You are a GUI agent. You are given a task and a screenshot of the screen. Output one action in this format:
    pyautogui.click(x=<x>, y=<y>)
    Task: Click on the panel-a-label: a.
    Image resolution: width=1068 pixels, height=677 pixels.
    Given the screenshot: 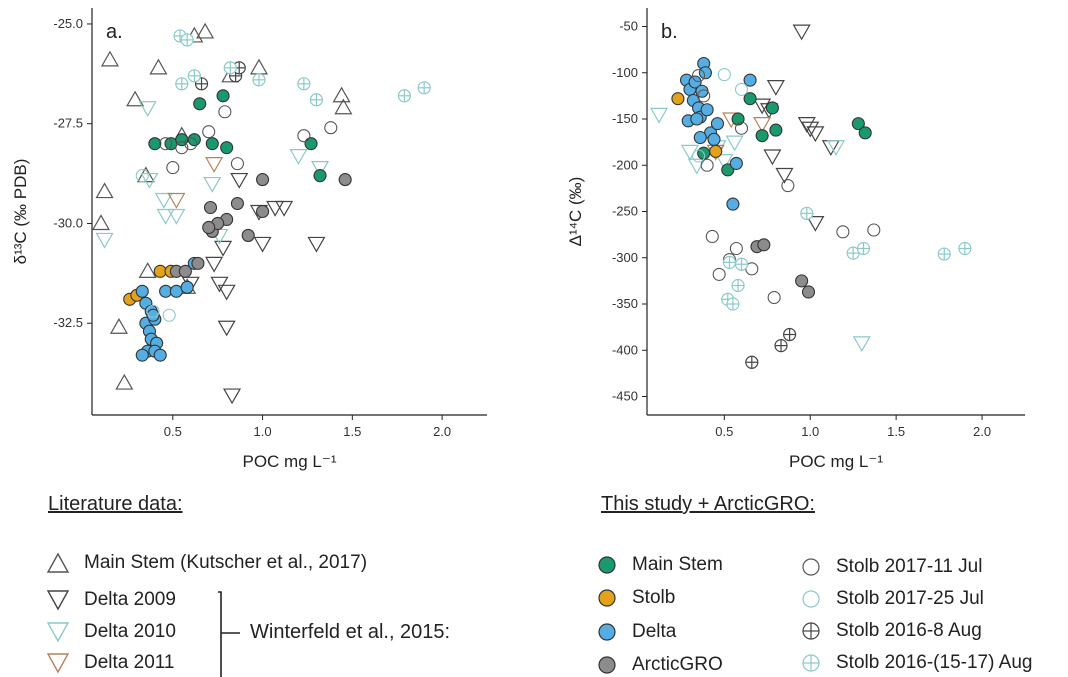 What is the action you would take?
    pyautogui.click(x=114, y=32)
    